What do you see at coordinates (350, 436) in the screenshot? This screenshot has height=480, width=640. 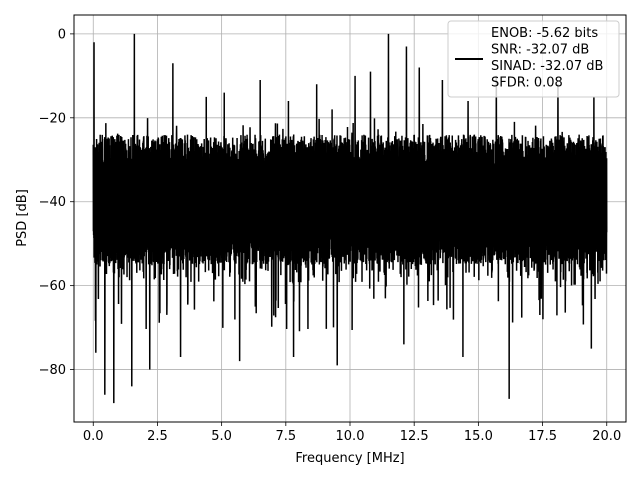 I see `x-tick-label-4: 10.0` at bounding box center [350, 436].